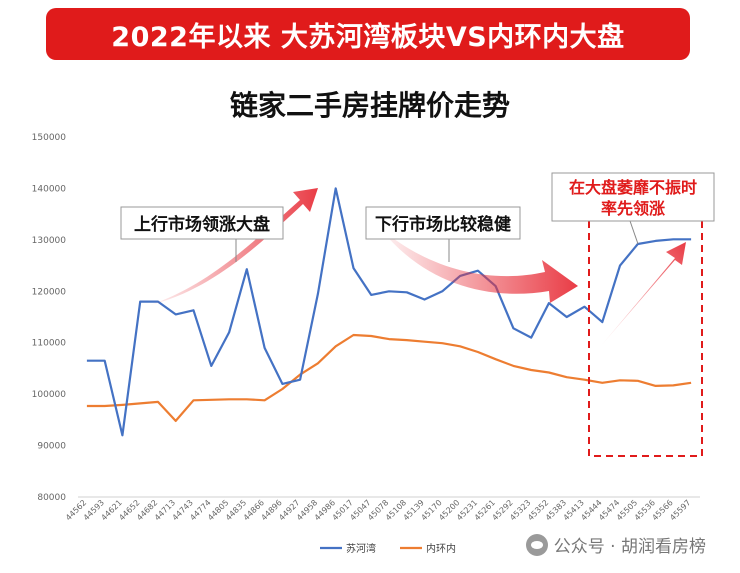  I want to click on watermark: 公众号 · 胡润看房榜, so click(615, 544).